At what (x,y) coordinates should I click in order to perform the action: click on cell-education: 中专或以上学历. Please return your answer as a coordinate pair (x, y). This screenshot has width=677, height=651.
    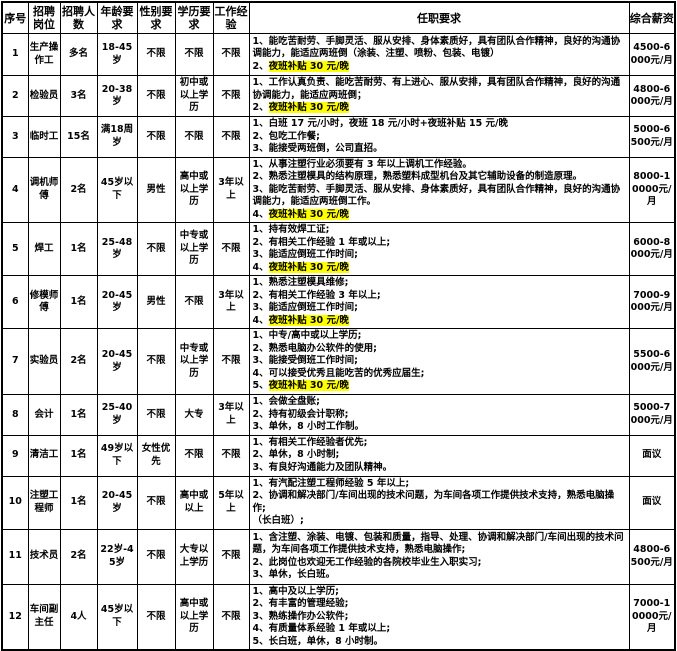
    Looking at the image, I should click on (194, 249).